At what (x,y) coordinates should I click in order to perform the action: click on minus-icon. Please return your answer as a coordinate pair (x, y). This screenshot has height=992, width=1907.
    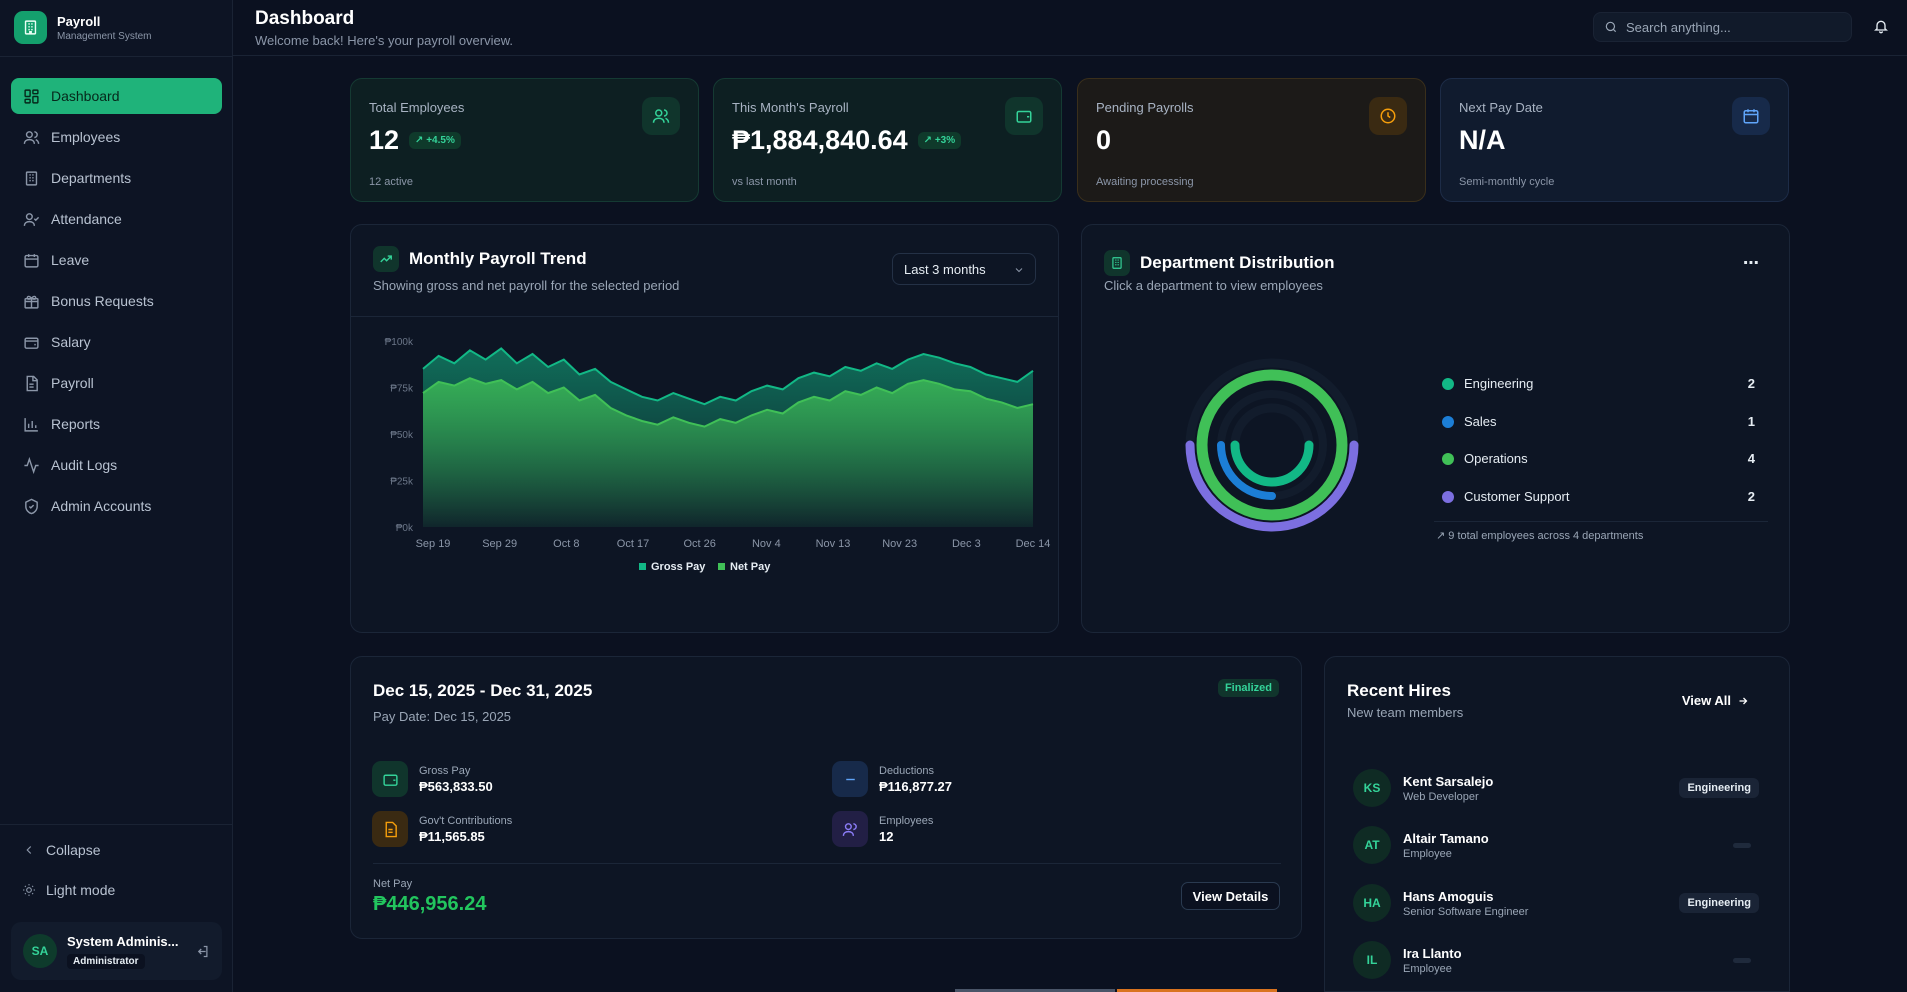
    Looking at the image, I should click on (850, 779).